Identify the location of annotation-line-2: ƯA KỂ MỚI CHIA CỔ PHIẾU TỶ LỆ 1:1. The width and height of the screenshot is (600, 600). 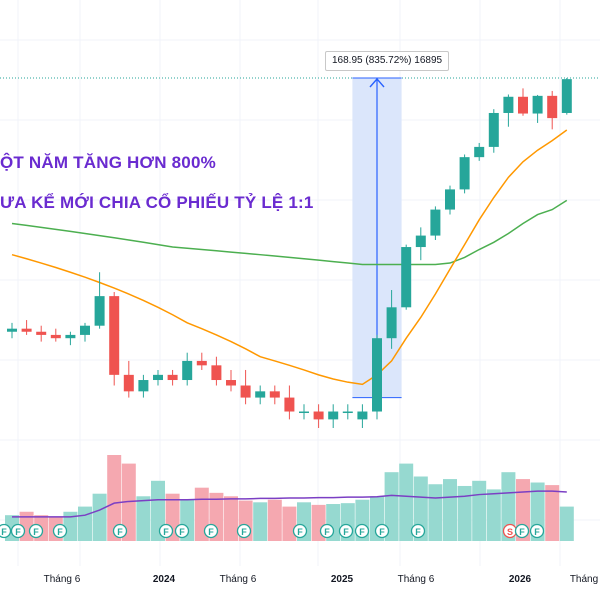
(157, 202).